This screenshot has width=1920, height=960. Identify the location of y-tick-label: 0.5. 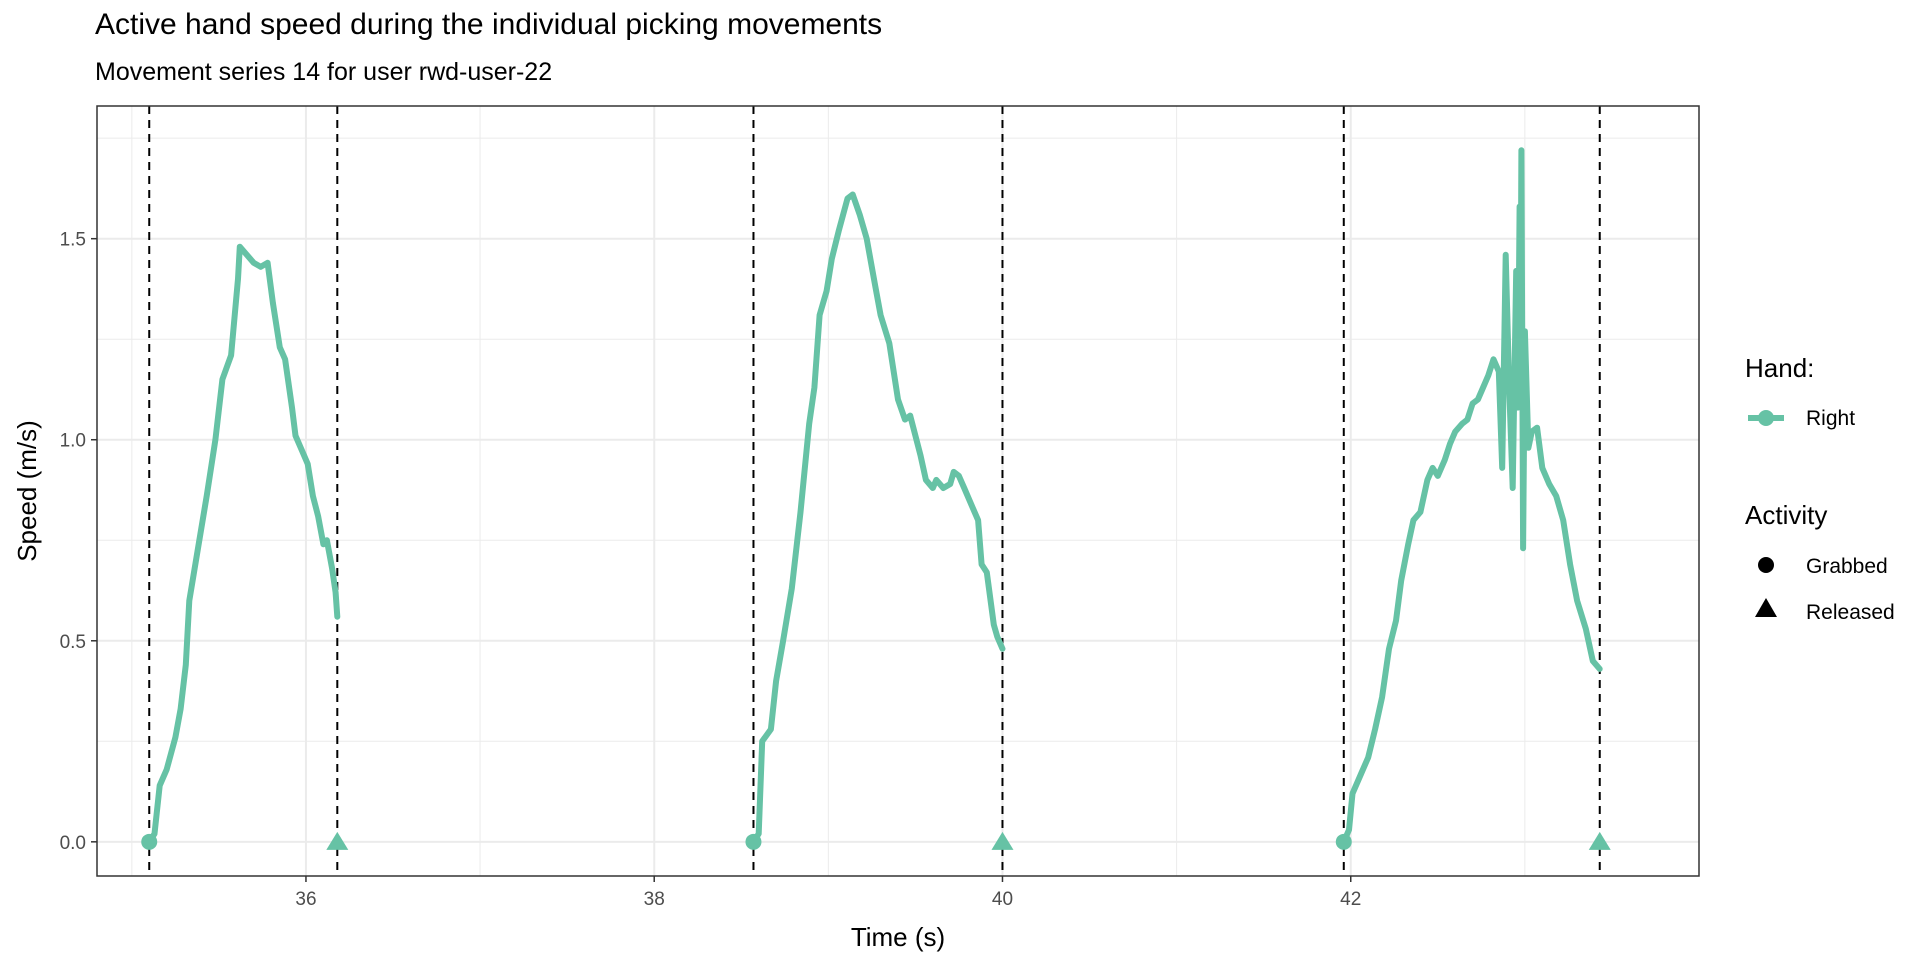
(73, 642).